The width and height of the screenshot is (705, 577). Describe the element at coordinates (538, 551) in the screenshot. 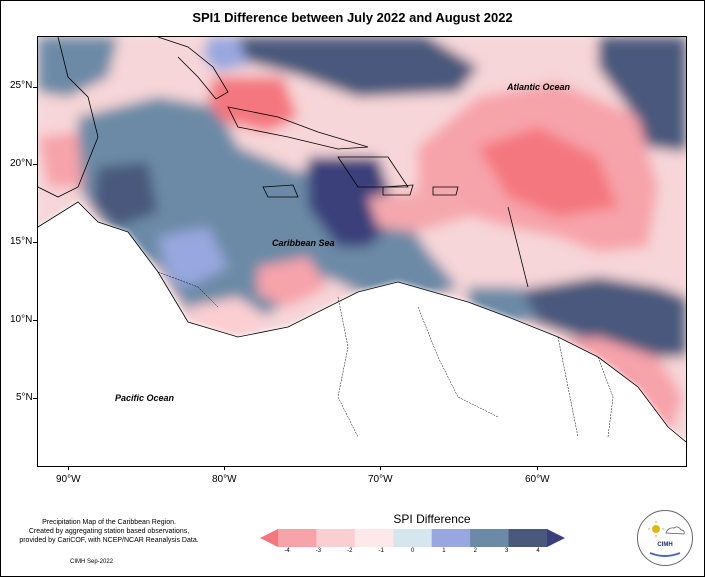

I see `legend-tick-label: 4` at that location.